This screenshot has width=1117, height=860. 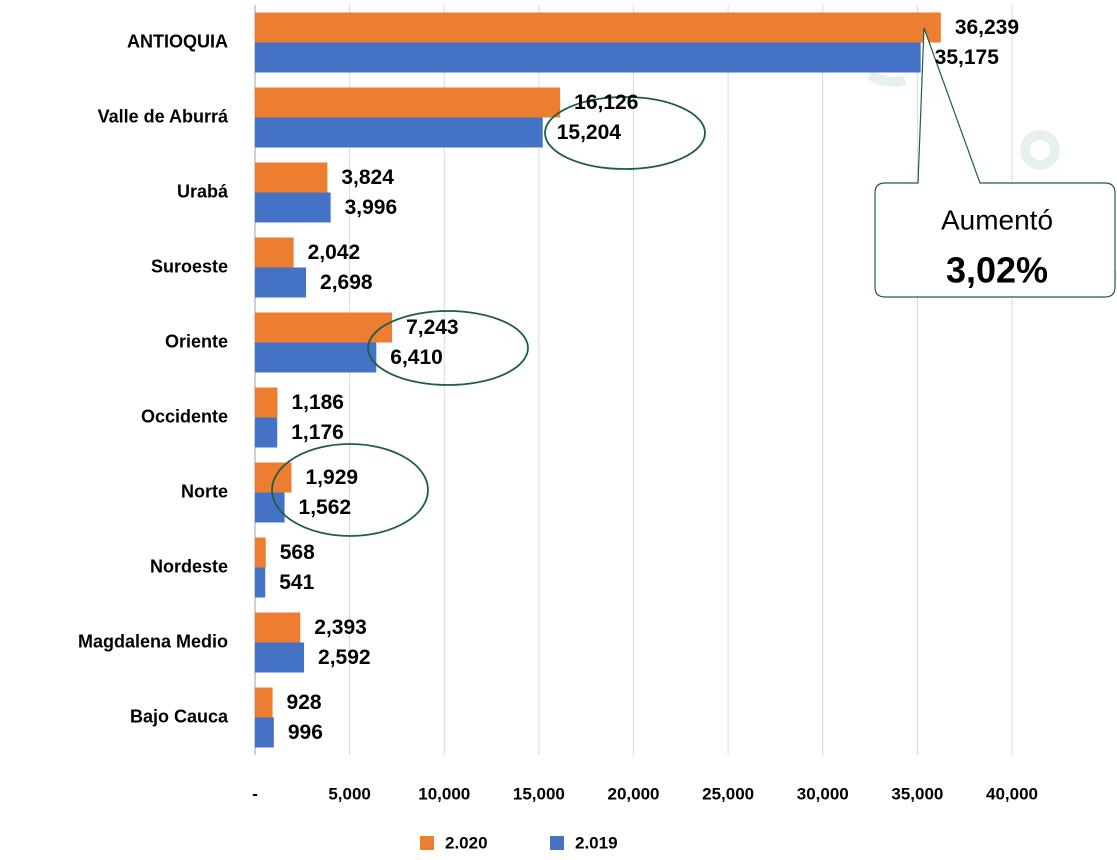 What do you see at coordinates (995, 162) in the screenshot?
I see `callout: Aumentó 3,02%` at bounding box center [995, 162].